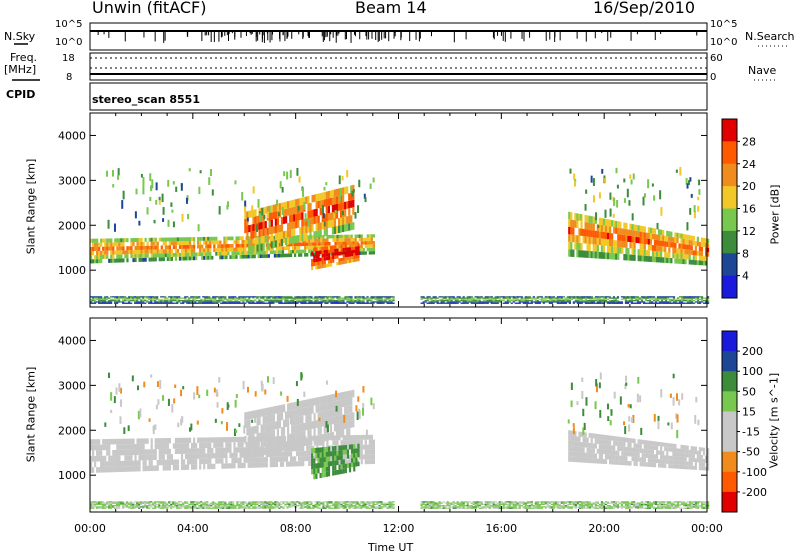 The image size is (800, 554). I want to click on cpid-value: stereo_scan 8551, so click(146, 99).